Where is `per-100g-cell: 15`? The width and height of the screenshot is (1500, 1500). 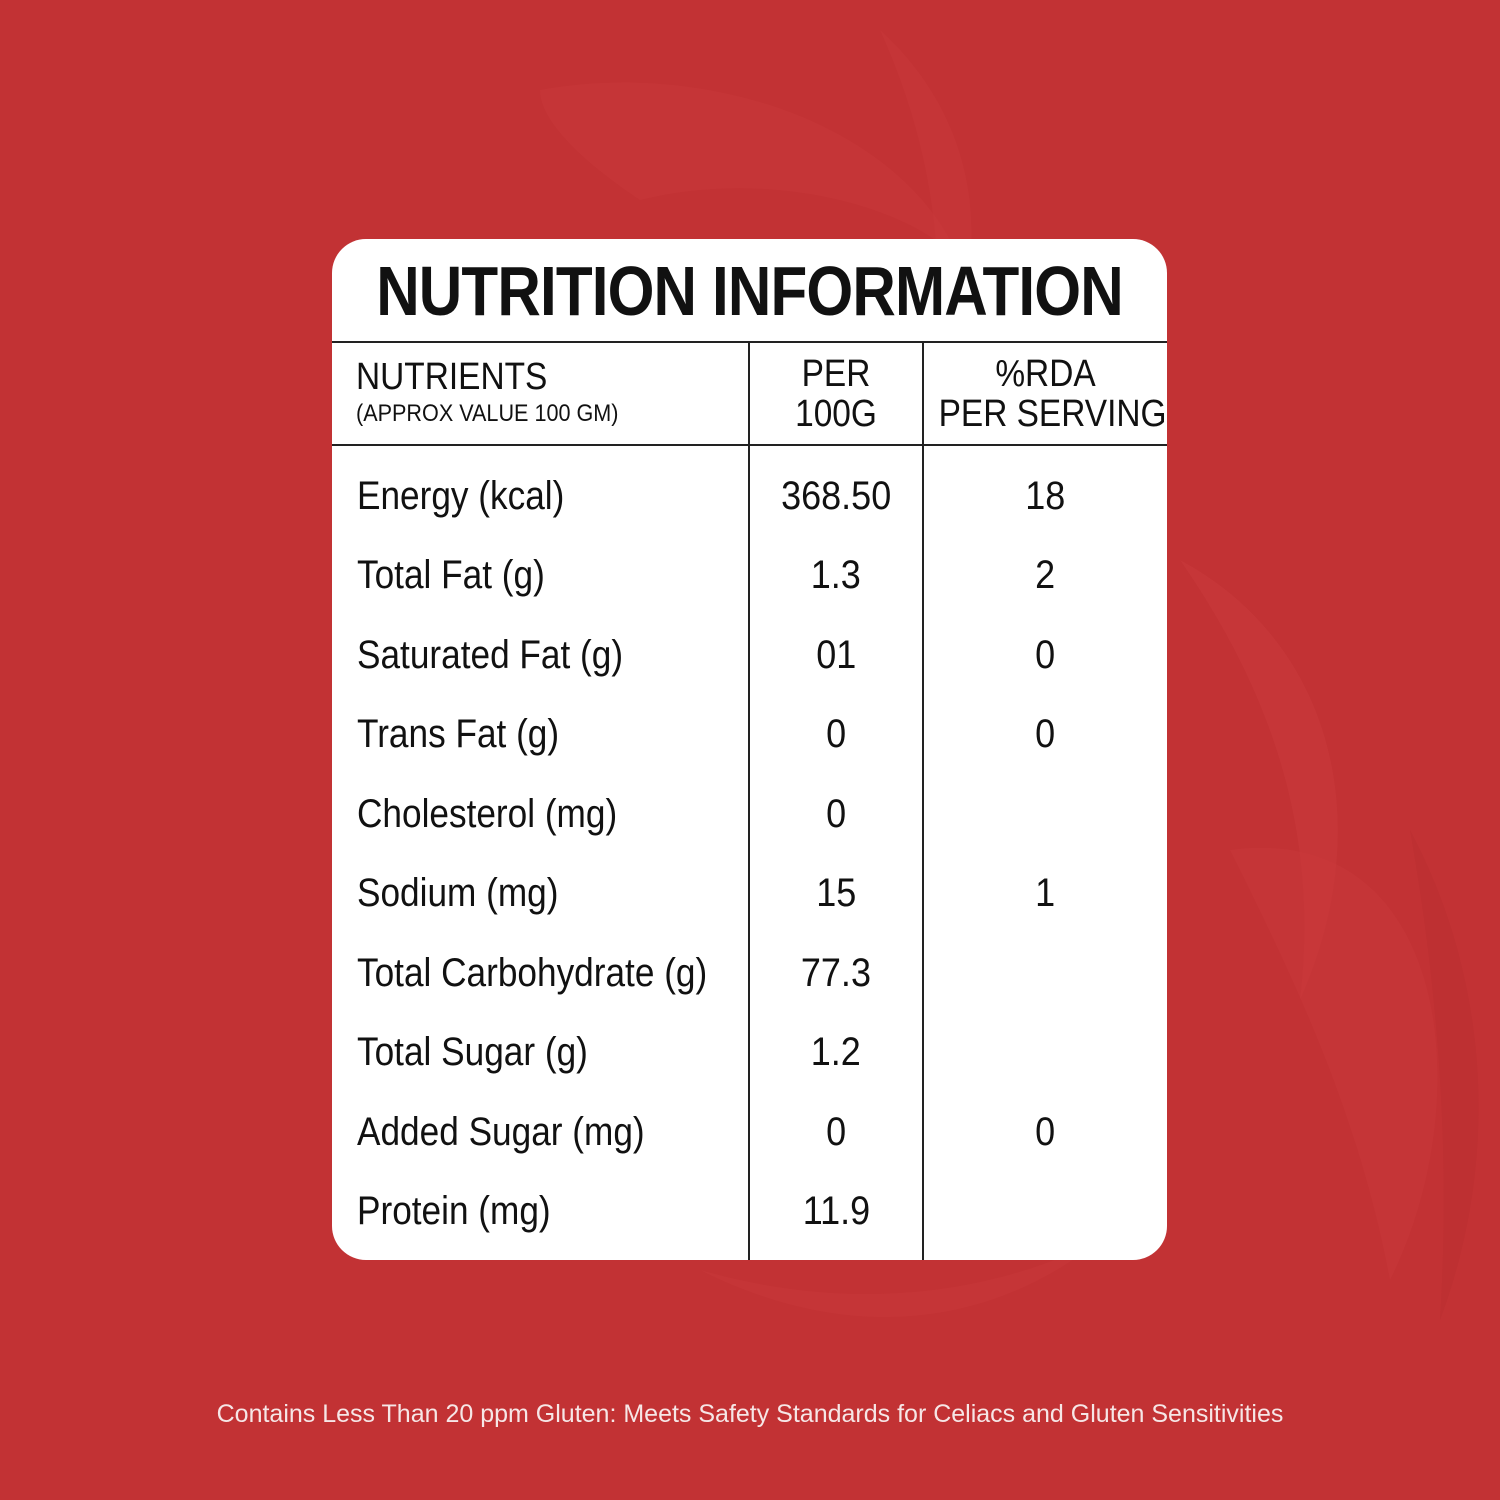
per-100g-cell: 15 is located at coordinates (836, 893).